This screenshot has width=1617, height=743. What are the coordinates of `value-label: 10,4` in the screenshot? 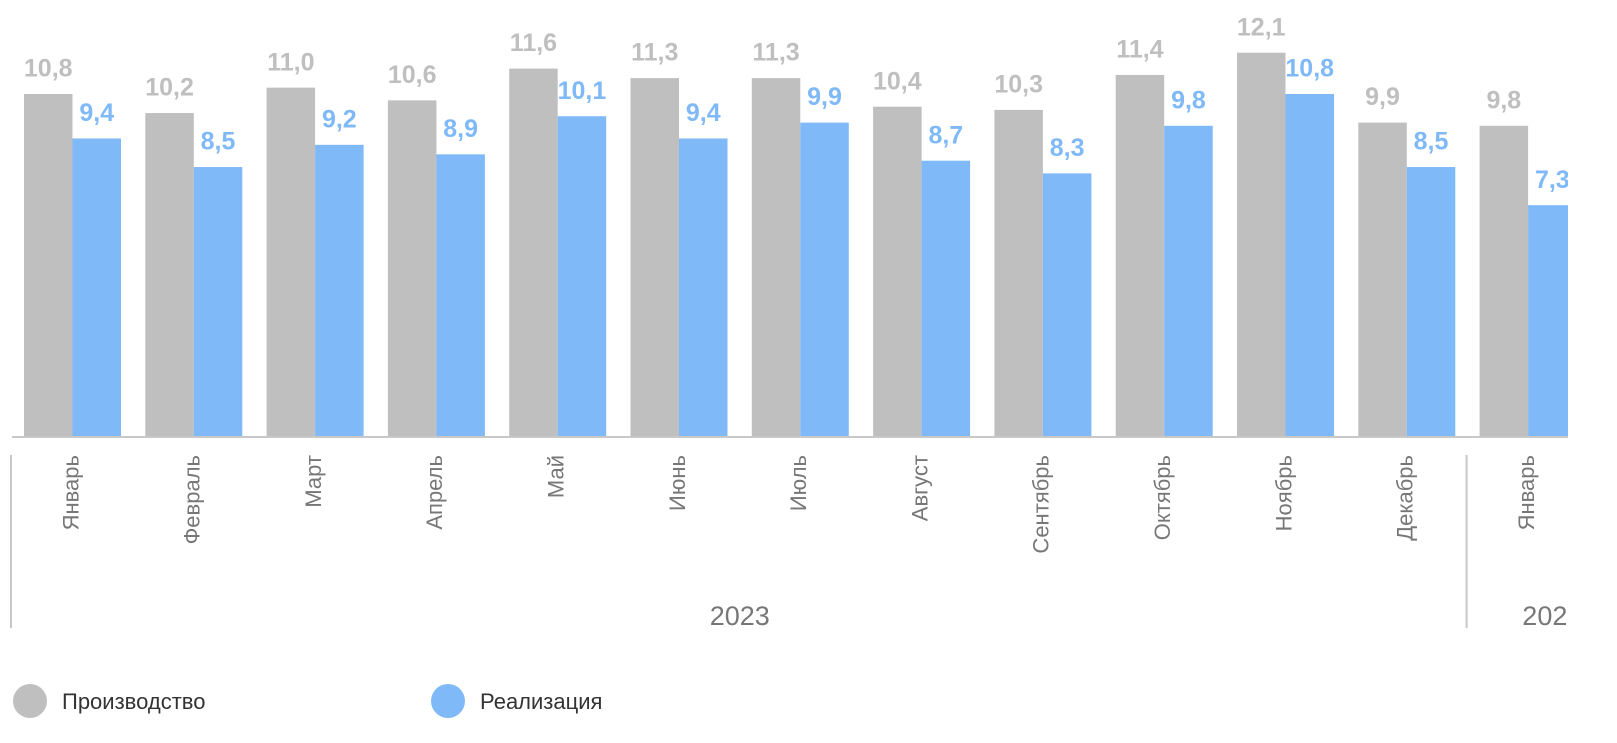 It's located at (897, 81).